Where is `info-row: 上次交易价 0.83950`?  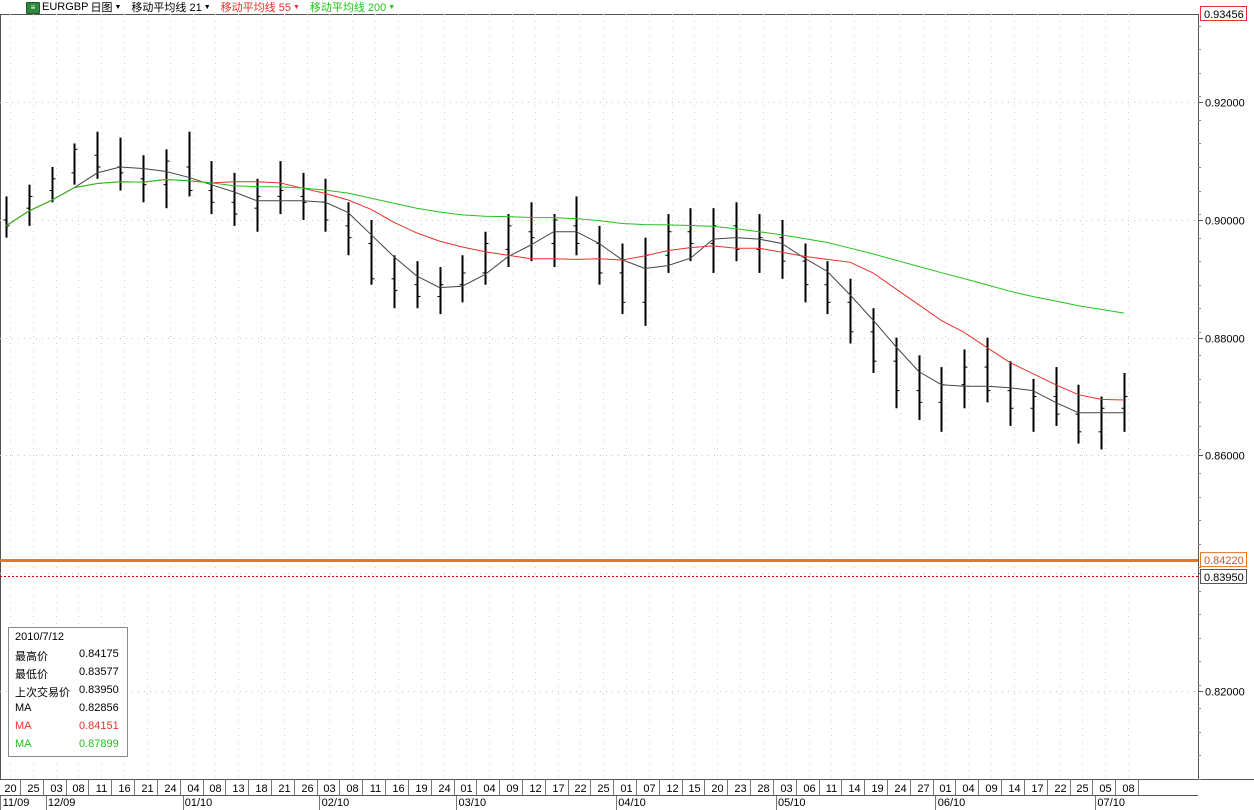 info-row: 上次交易价 0.83950 is located at coordinates (69, 692).